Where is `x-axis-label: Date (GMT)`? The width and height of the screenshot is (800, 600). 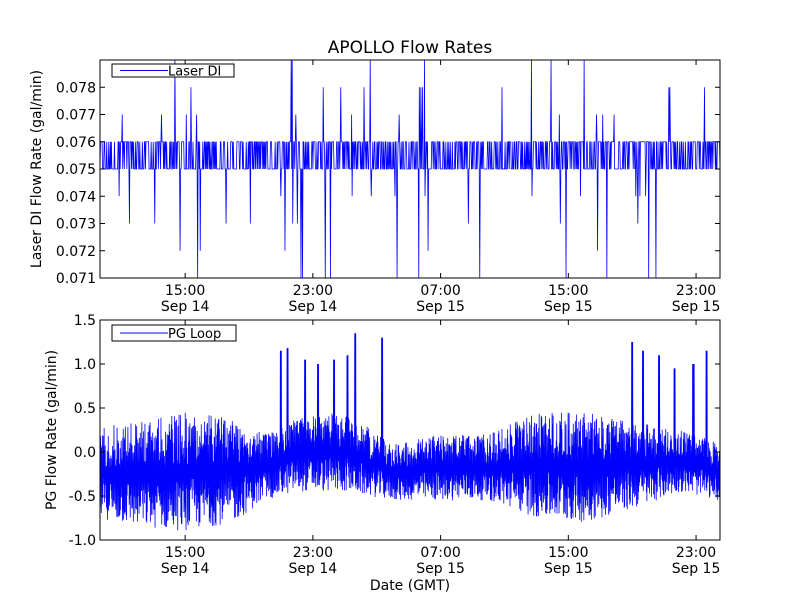
x-axis-label: Date (GMT) is located at coordinates (410, 586).